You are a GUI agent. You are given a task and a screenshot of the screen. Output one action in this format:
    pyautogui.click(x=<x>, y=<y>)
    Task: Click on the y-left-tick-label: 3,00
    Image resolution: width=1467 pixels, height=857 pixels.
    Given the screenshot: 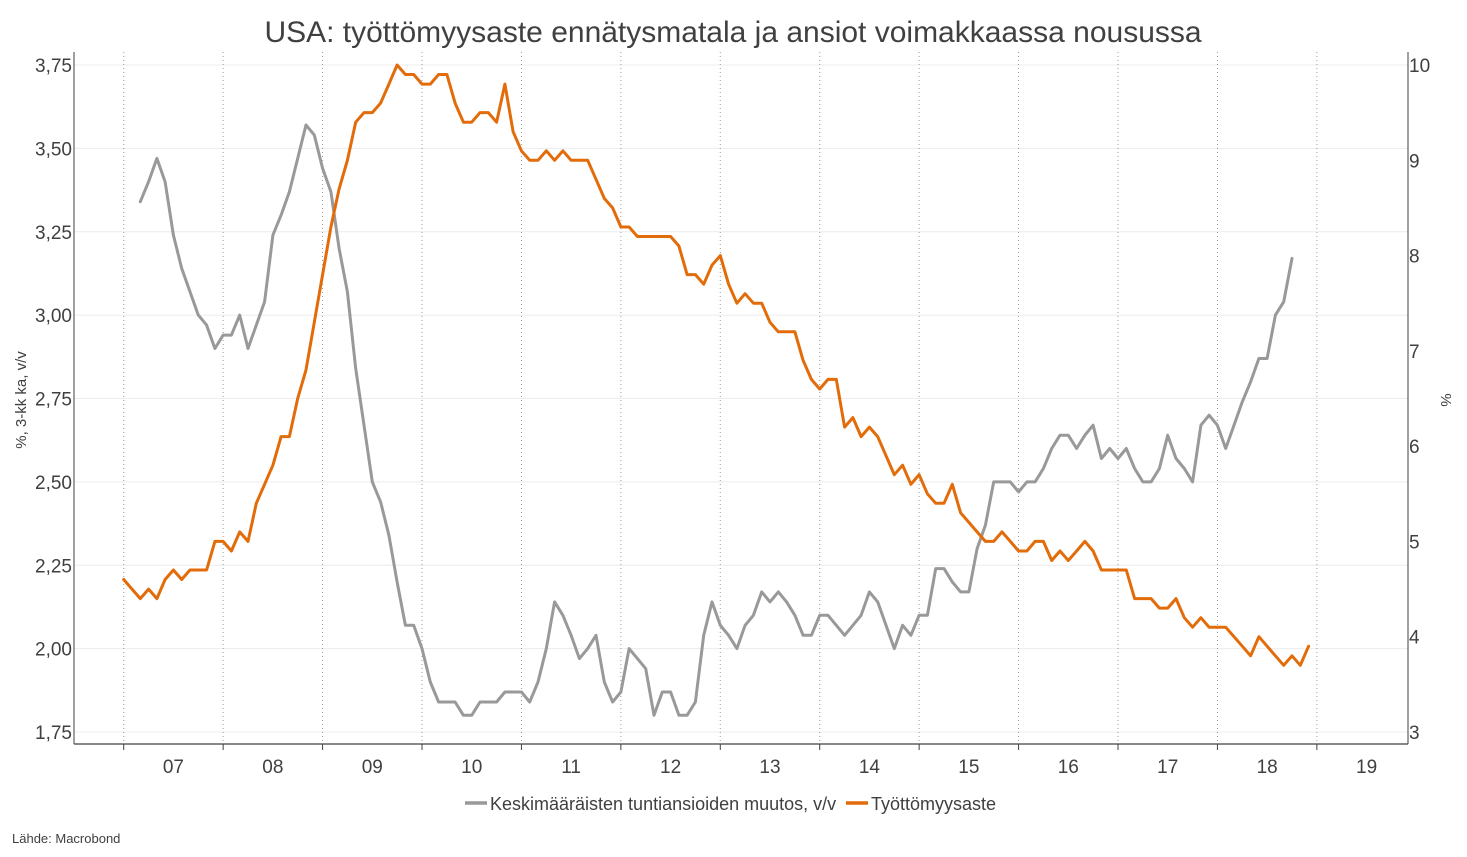 What is the action you would take?
    pyautogui.click(x=53, y=316)
    